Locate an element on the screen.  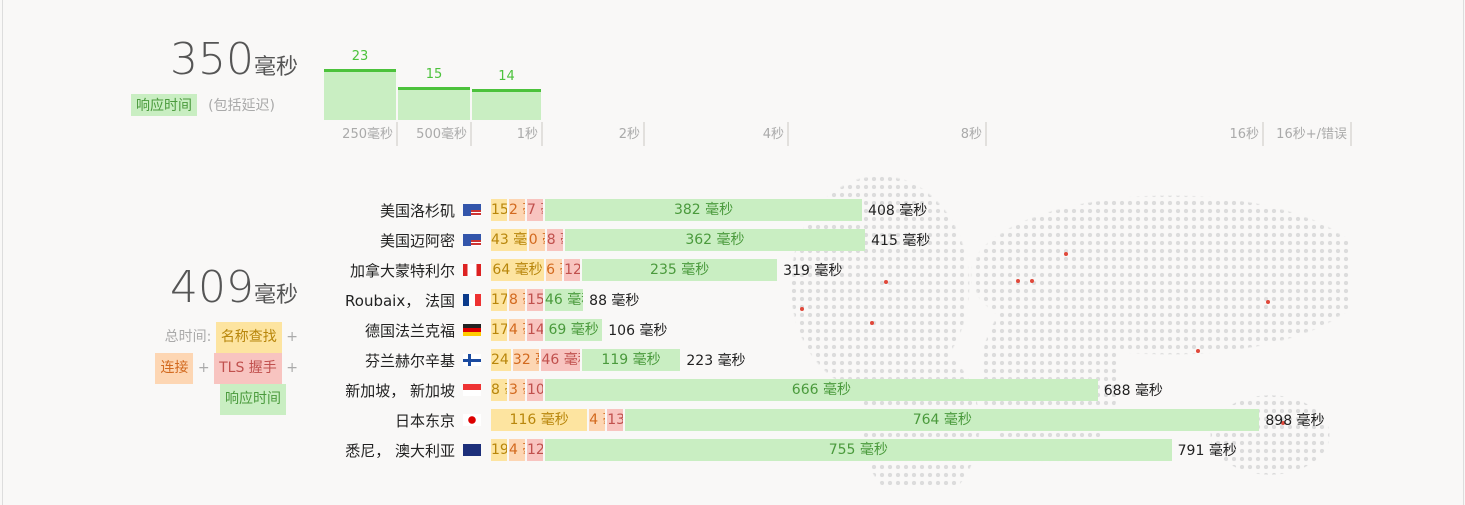
tls-segment: 8 毫秒 is located at coordinates (554, 240).